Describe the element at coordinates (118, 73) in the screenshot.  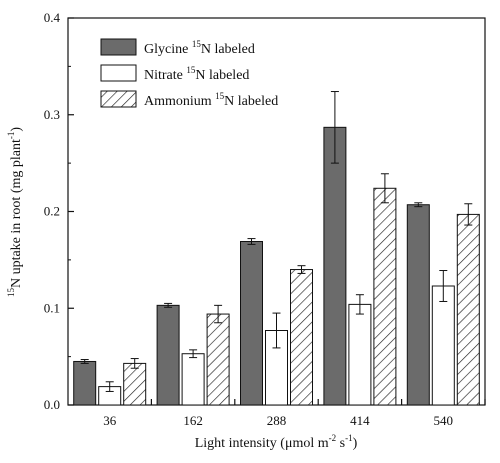
I see `legend-swatch-nitrate` at that location.